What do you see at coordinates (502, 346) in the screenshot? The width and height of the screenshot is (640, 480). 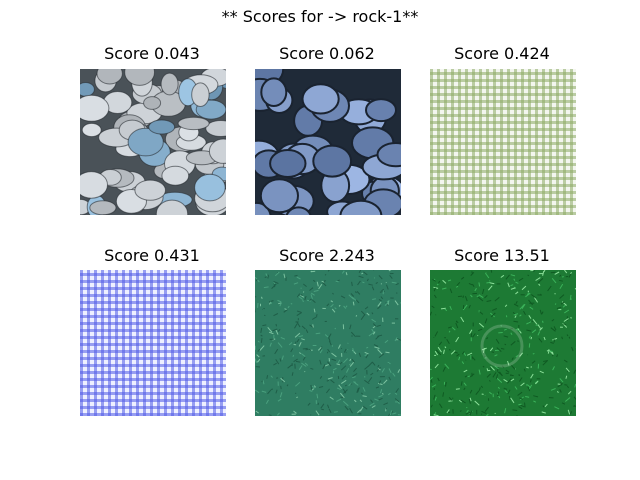 I see `watermark-seal` at bounding box center [502, 346].